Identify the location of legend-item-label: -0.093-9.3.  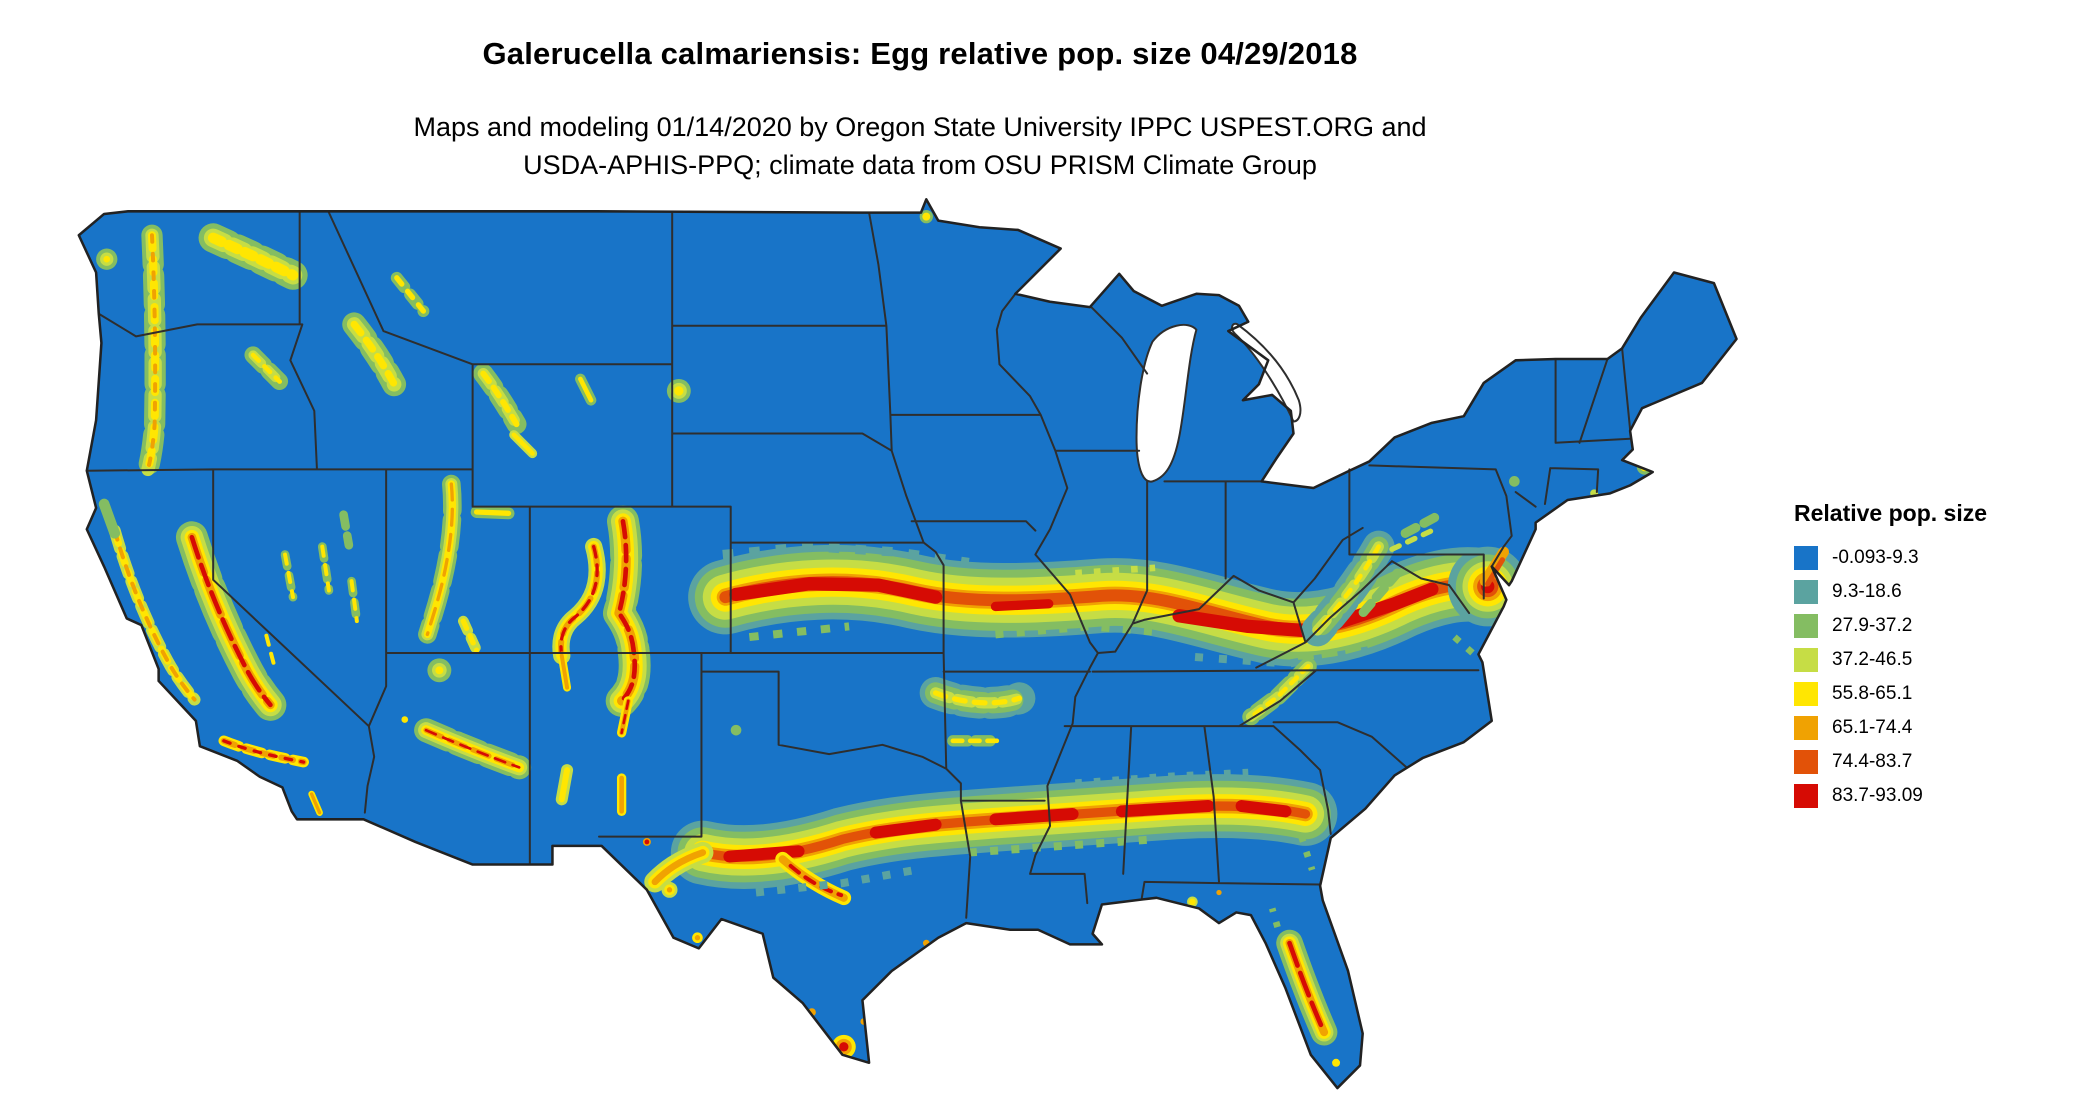
(1875, 557).